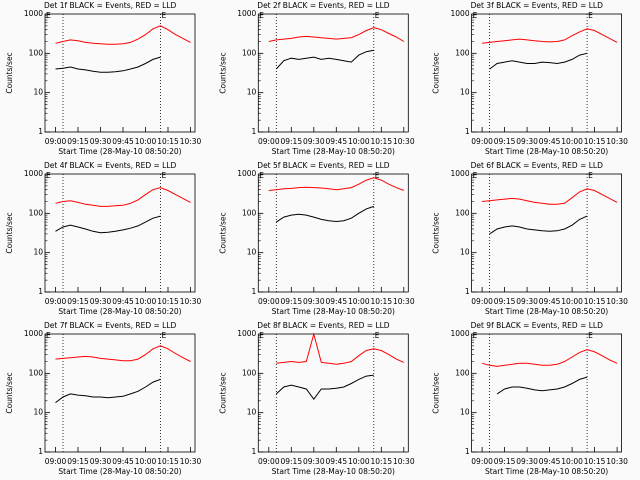 This screenshot has width=640, height=480. What do you see at coordinates (323, 325) in the screenshot?
I see `panel-title: Det 8f BLACK = Events, RED = LLD` at bounding box center [323, 325].